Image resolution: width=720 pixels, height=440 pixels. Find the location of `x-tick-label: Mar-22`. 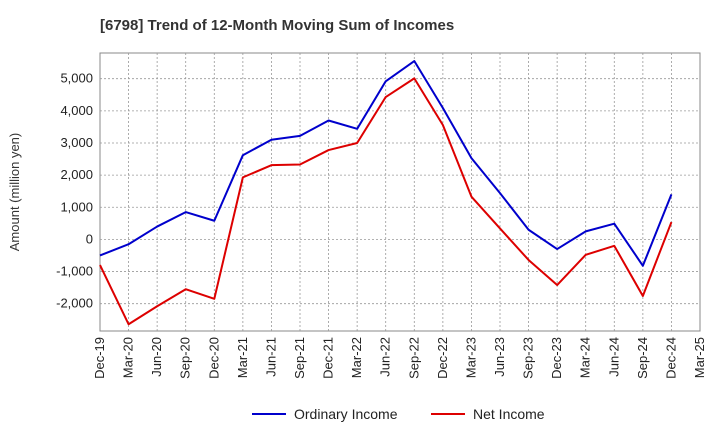

x-tick-label: Mar-22 is located at coordinates (356, 357).